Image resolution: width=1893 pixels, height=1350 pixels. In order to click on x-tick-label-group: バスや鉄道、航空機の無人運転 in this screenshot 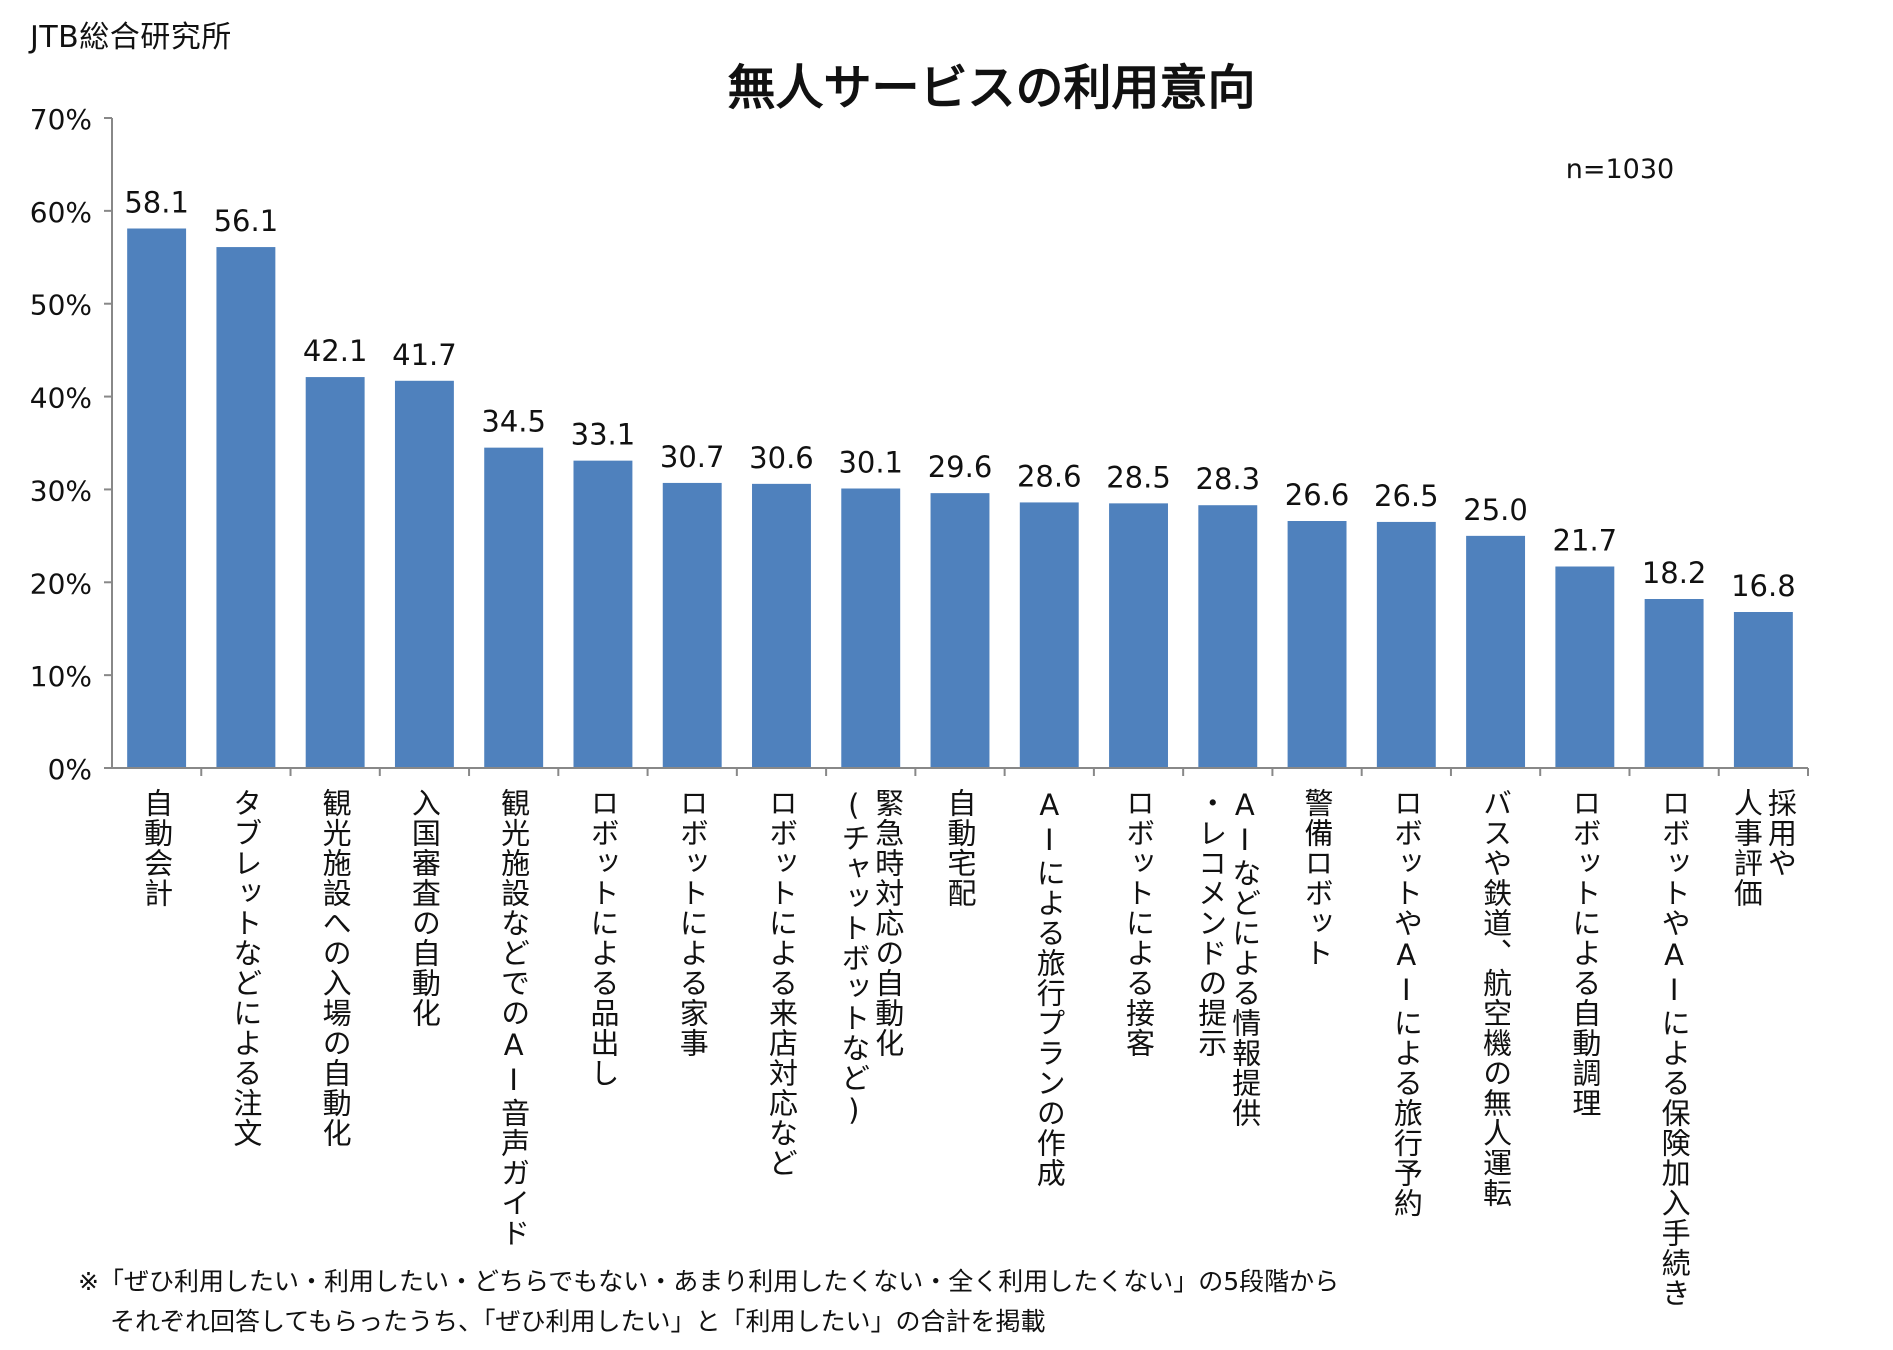, I will do `click(1496, 998)`.